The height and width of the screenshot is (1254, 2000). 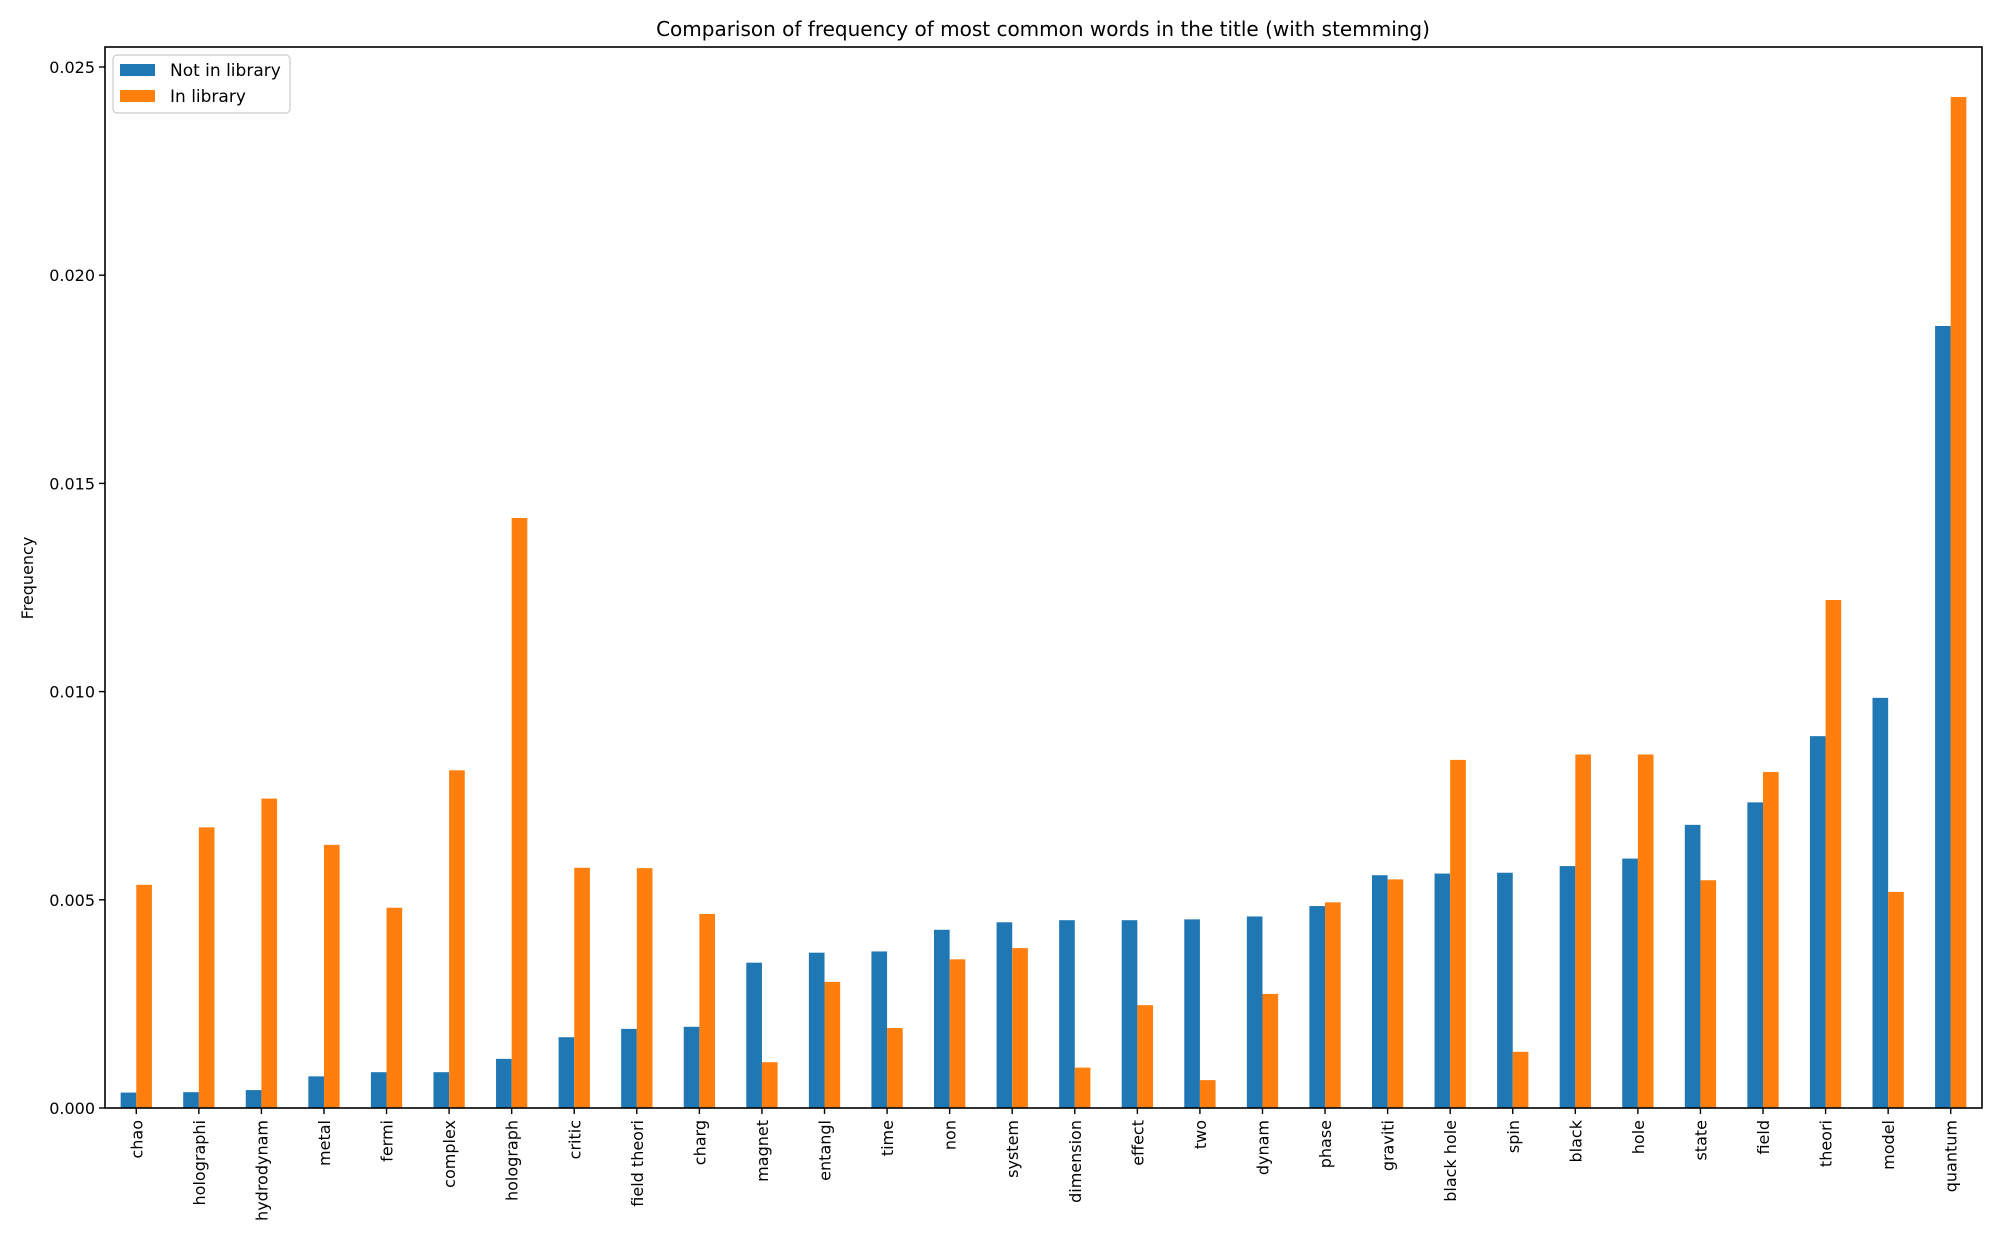 I want to click on x-tick-label: entangl, so click(x=825, y=1150).